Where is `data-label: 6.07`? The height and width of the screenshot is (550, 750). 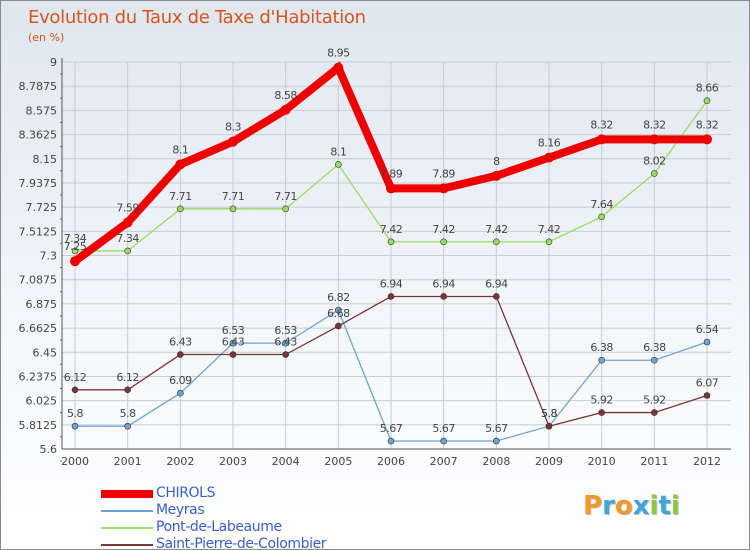
data-label: 6.07 is located at coordinates (707, 383).